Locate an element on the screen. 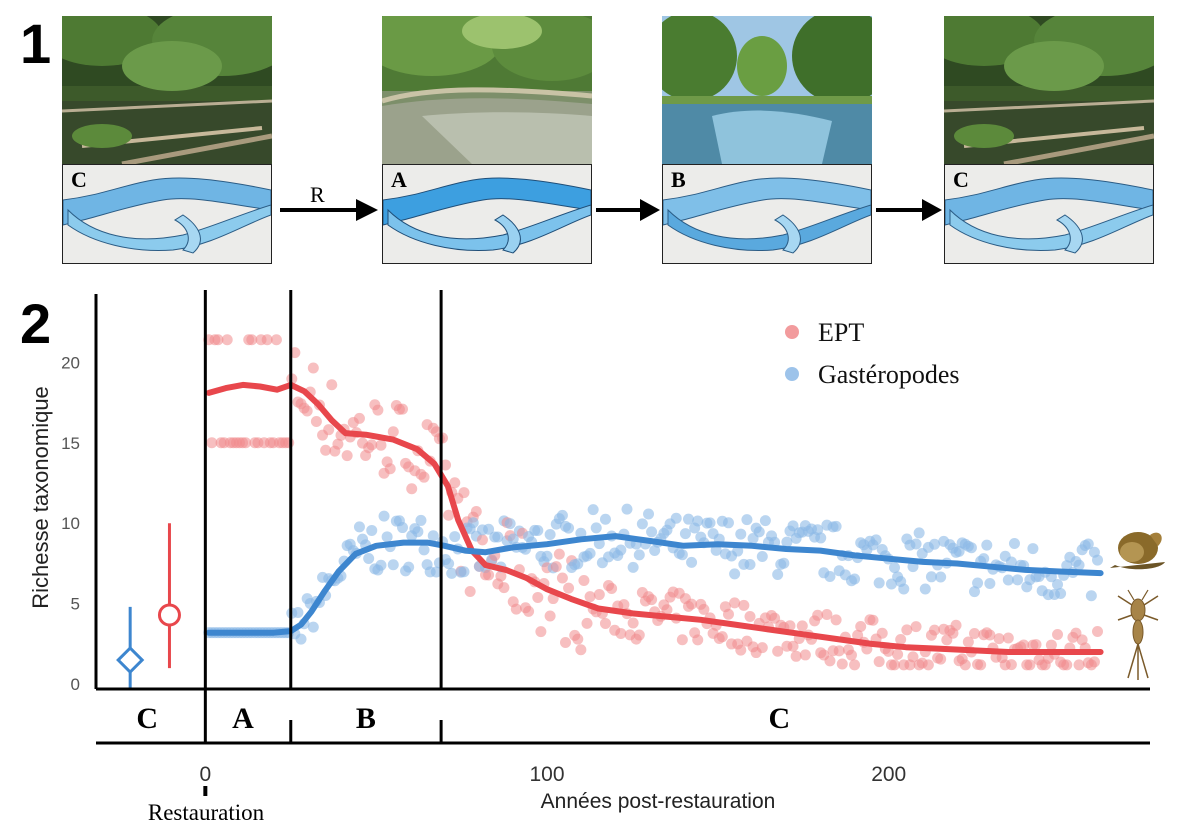 The image size is (1200, 839). panel-number-2: 2 is located at coordinates (36, 323).